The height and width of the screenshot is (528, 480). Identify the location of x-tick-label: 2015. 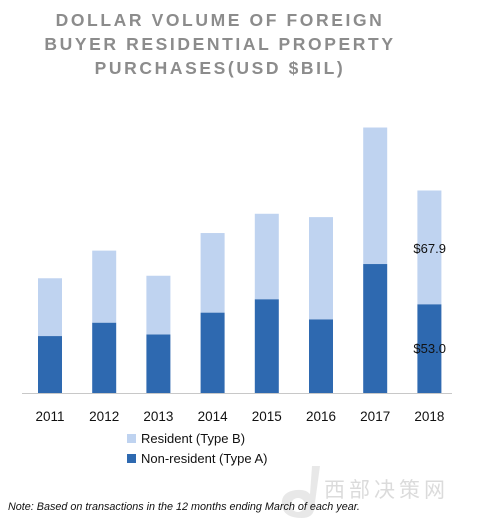
(267, 416).